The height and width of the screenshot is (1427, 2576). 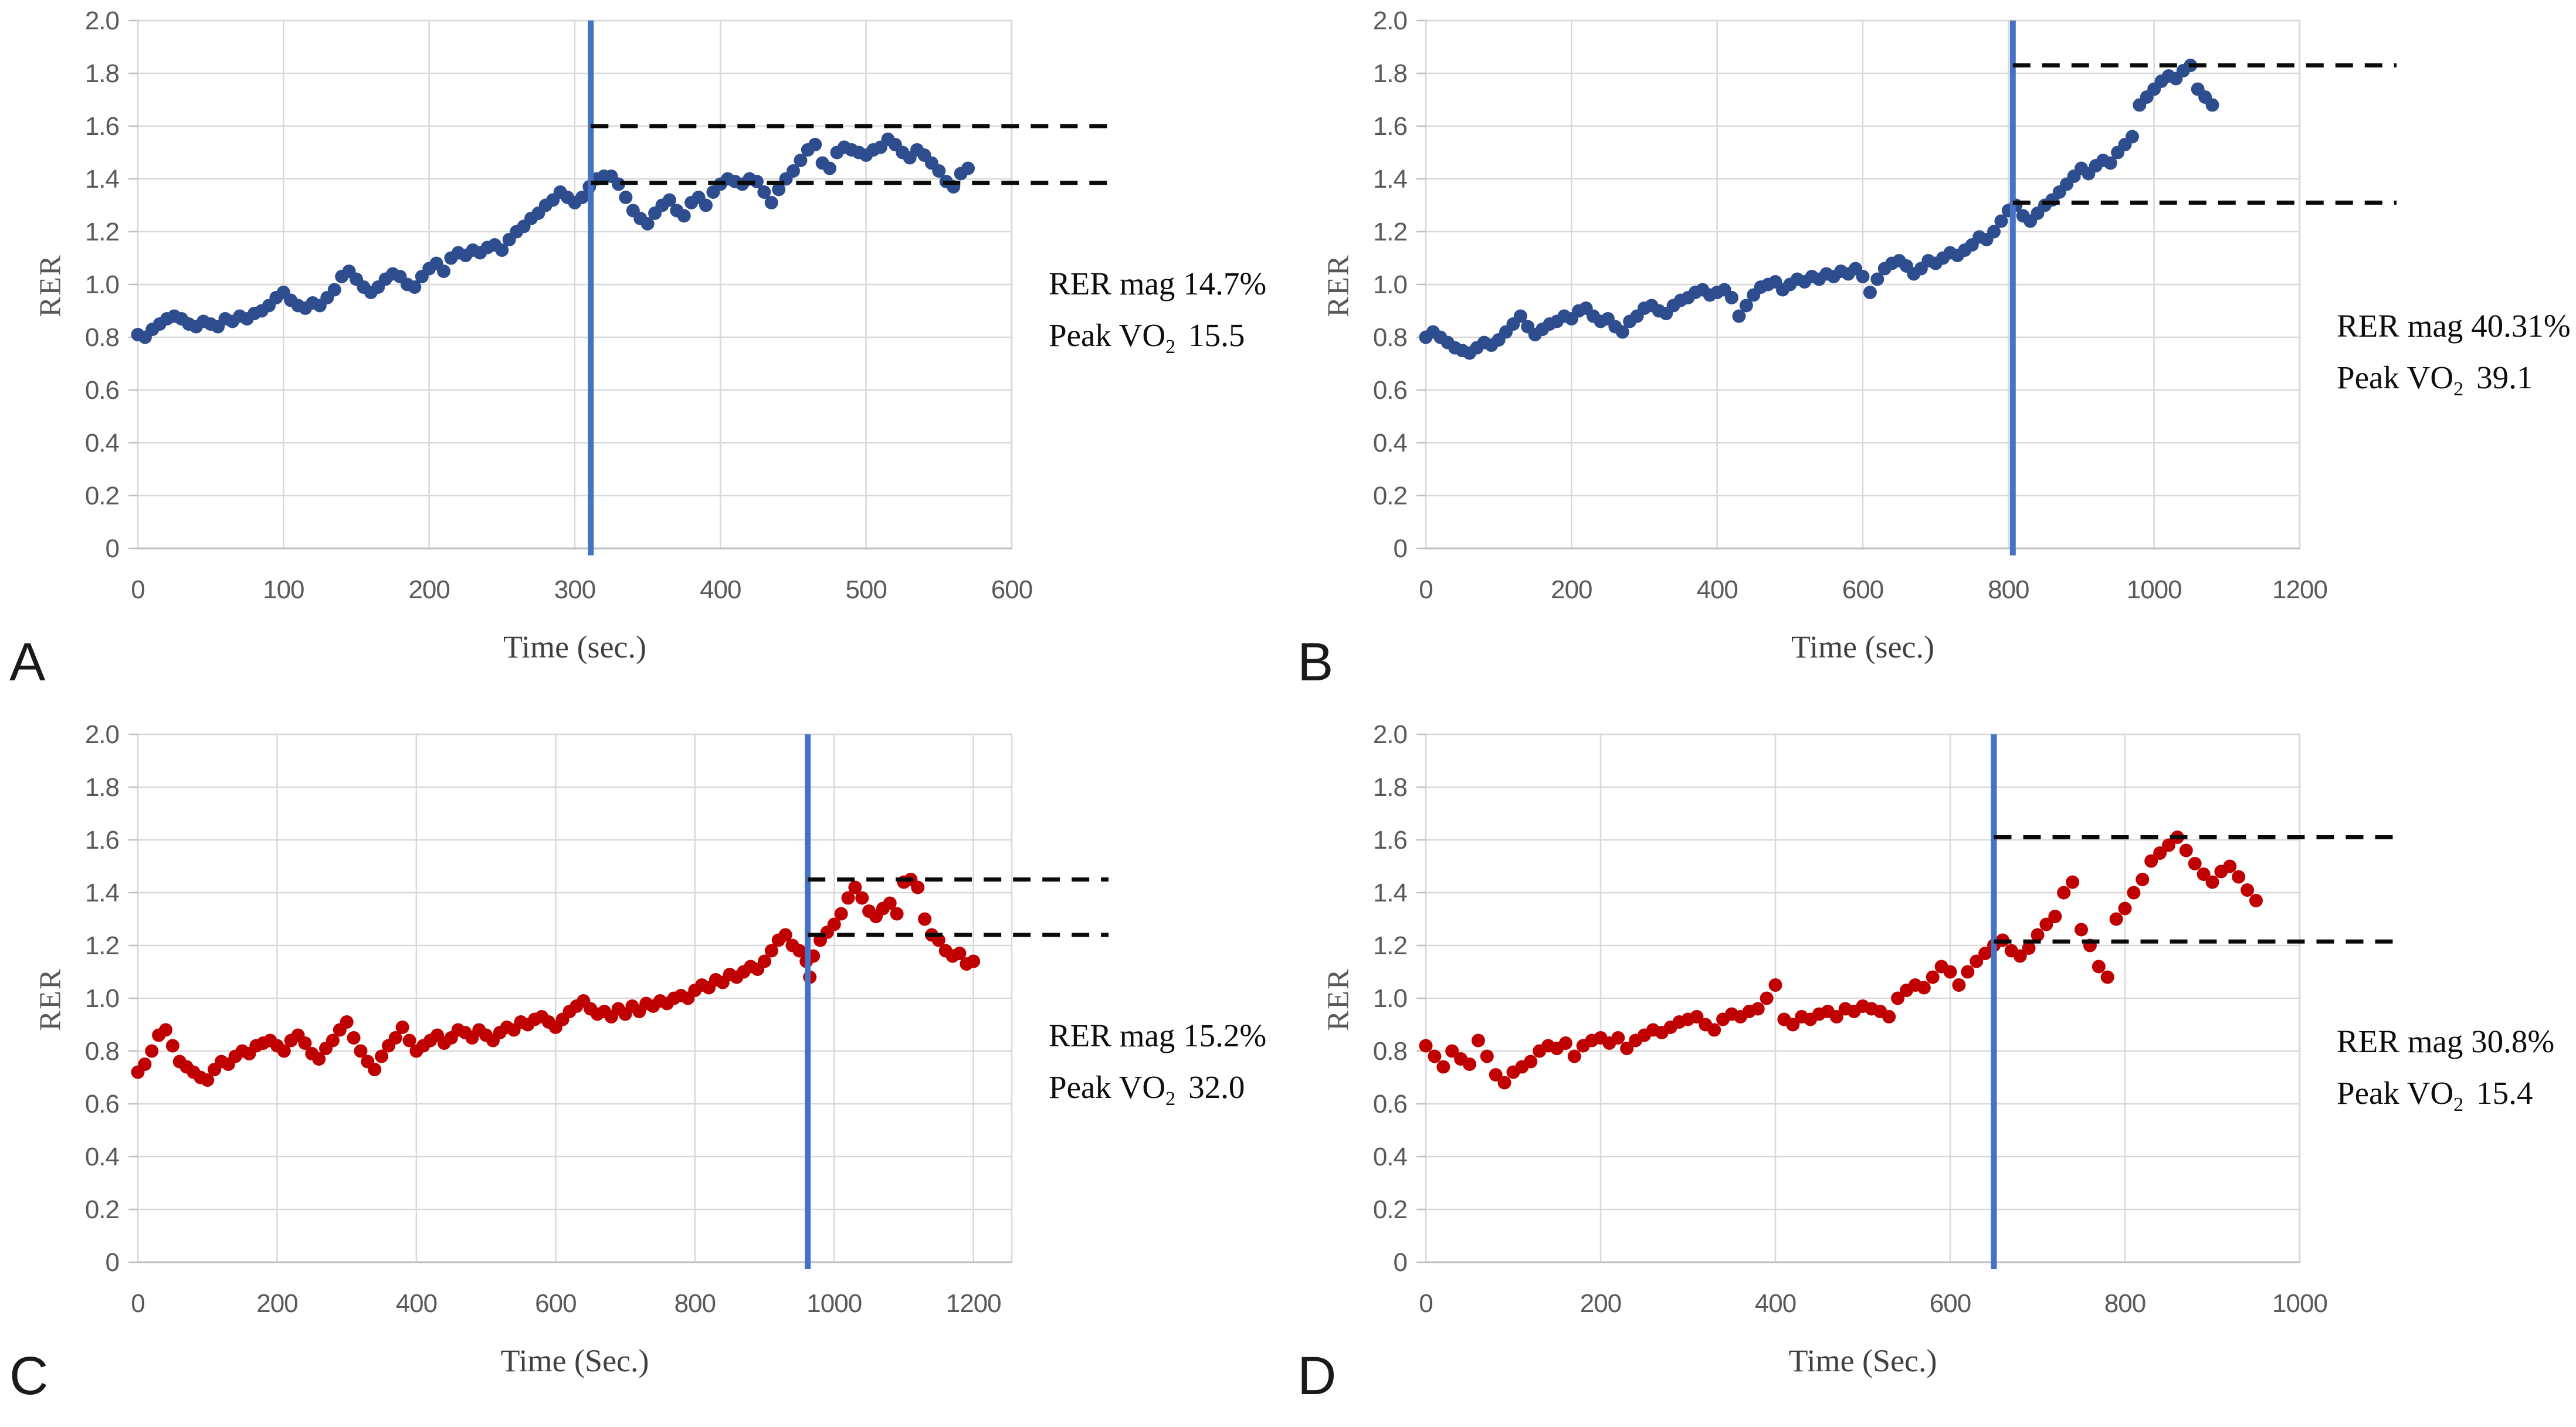 What do you see at coordinates (2504, 1093) in the screenshot?
I see `peak-vo2-value: 15.4` at bounding box center [2504, 1093].